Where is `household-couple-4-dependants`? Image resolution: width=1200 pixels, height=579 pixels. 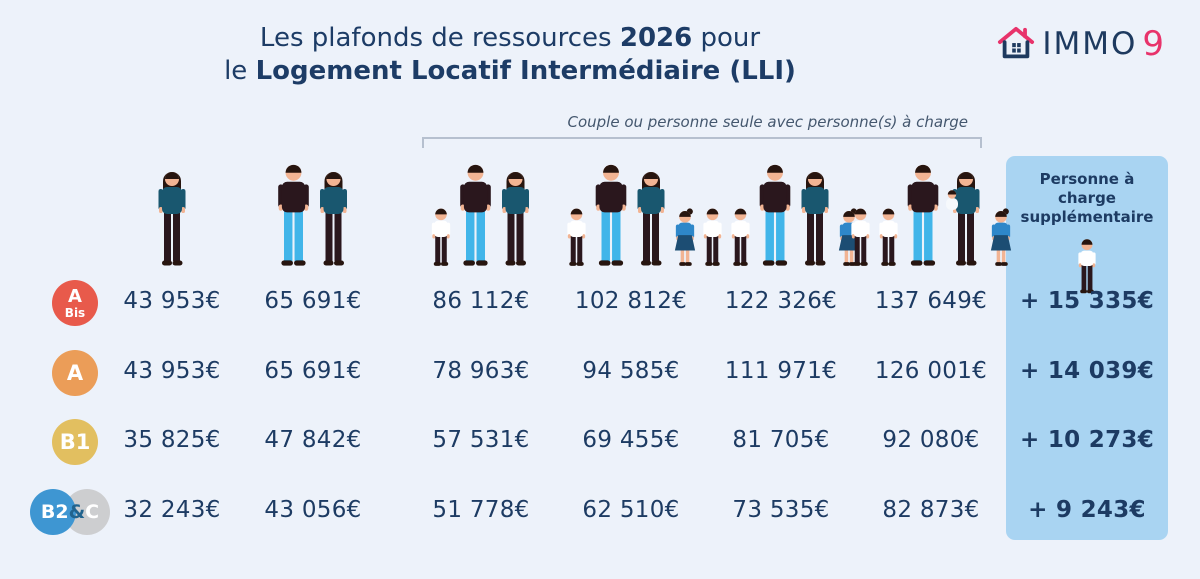 household-couple-4-dependants is located at coordinates (931, 215).